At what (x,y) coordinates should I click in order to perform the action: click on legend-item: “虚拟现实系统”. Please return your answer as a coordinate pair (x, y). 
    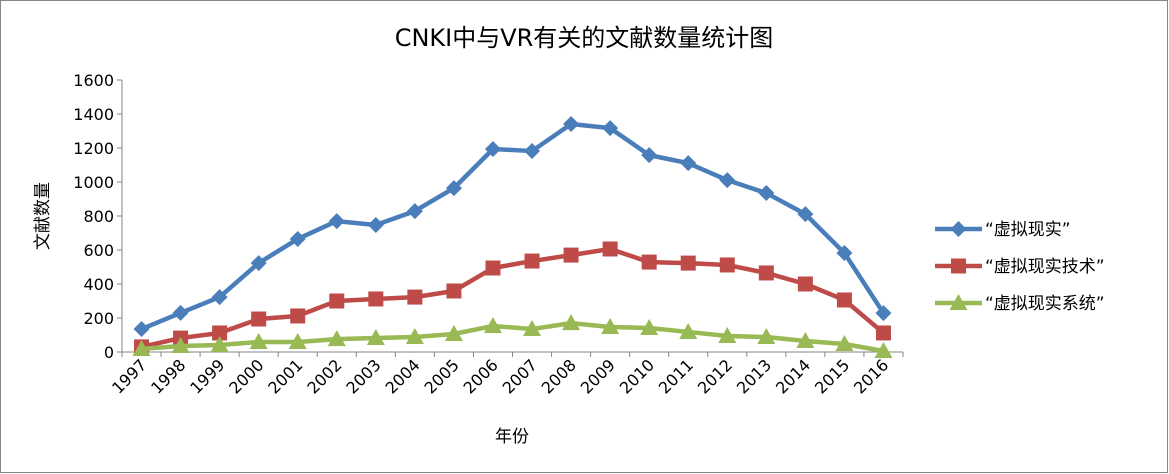
    Looking at the image, I should click on (1020, 304).